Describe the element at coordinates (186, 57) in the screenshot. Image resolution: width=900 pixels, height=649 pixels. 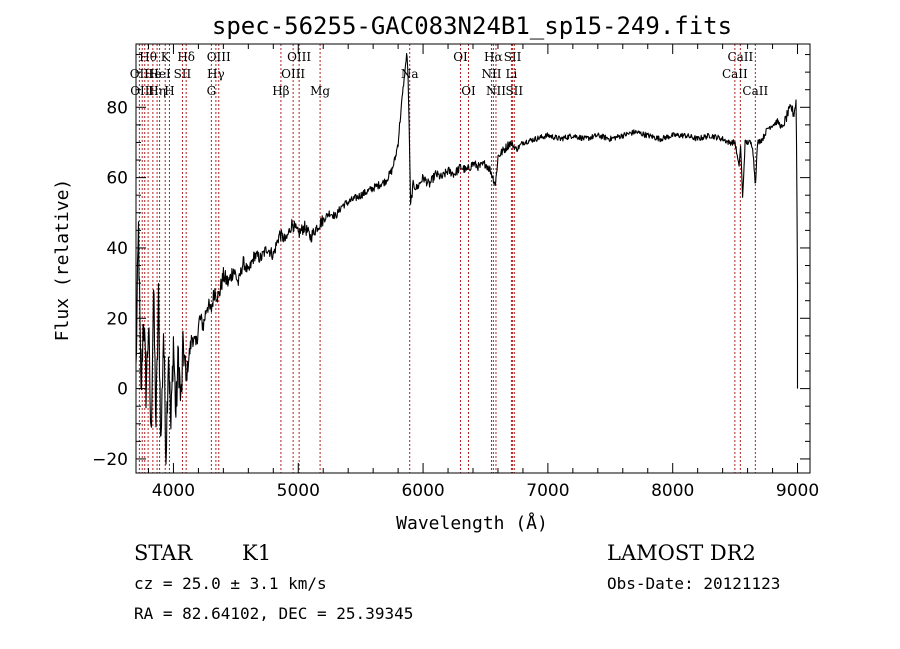
I see `spectral-line-label: Hδ` at that location.